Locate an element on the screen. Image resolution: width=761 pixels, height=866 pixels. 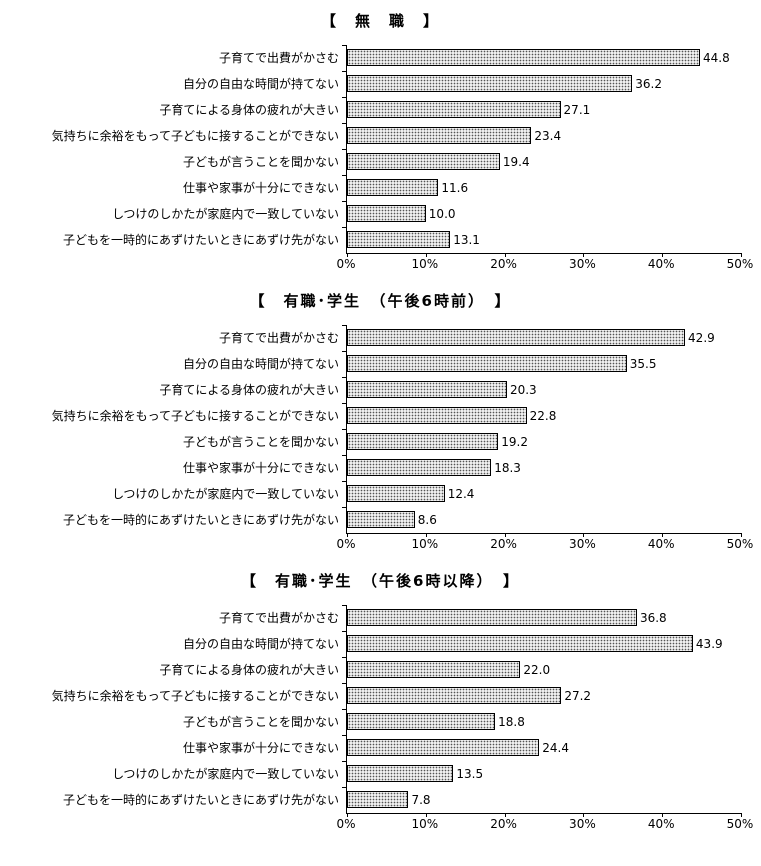
value-label: 13.5 is located at coordinates (470, 774).